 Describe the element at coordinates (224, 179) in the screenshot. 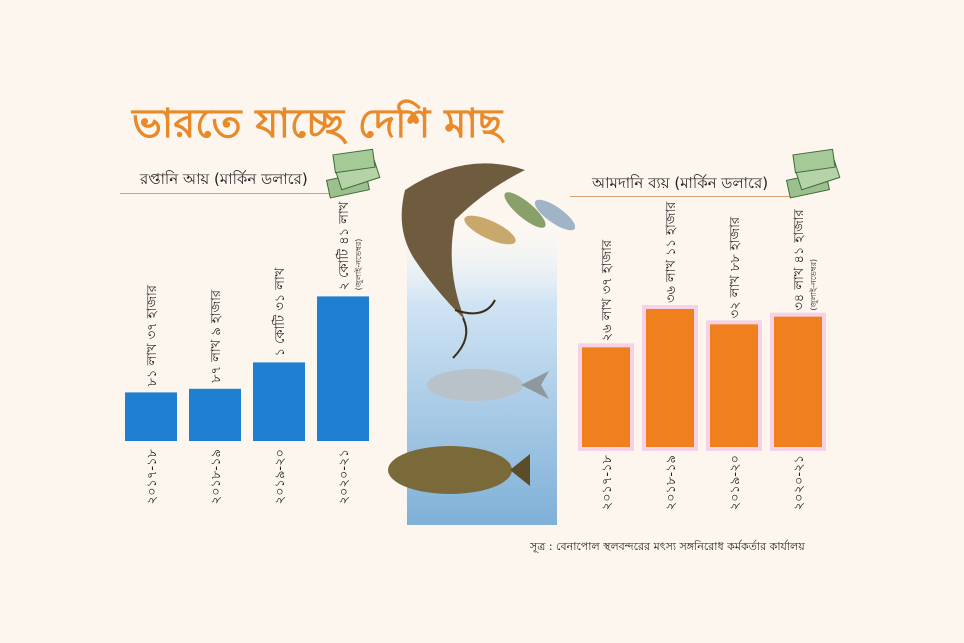

I see `export-section-label: রপ্তানি আয় (মার্কিন ডলারে)` at that location.